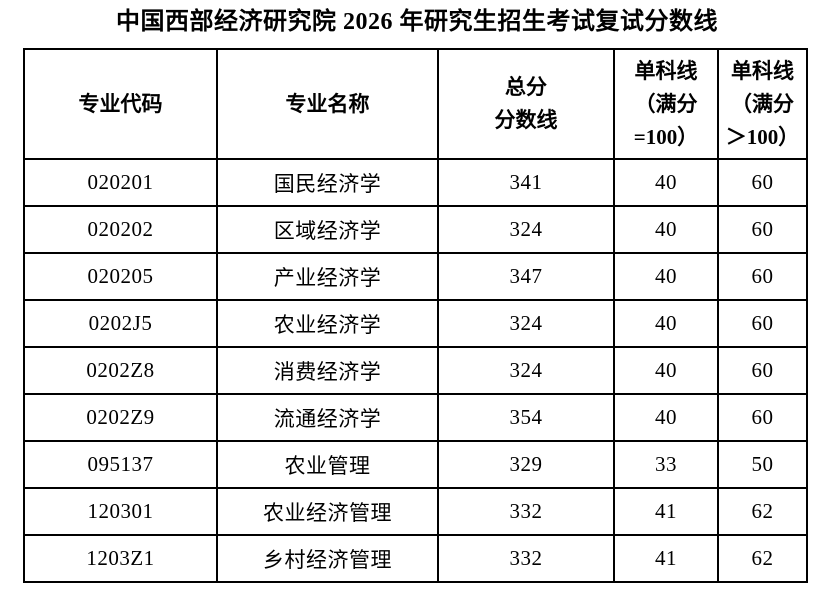 Image resolution: width=834 pixels, height=590 pixels. Describe the element at coordinates (417, 22) in the screenshot. I see `document-title: 中国西部经济研究院 2026 年研究生招生考试复试分数线` at that location.